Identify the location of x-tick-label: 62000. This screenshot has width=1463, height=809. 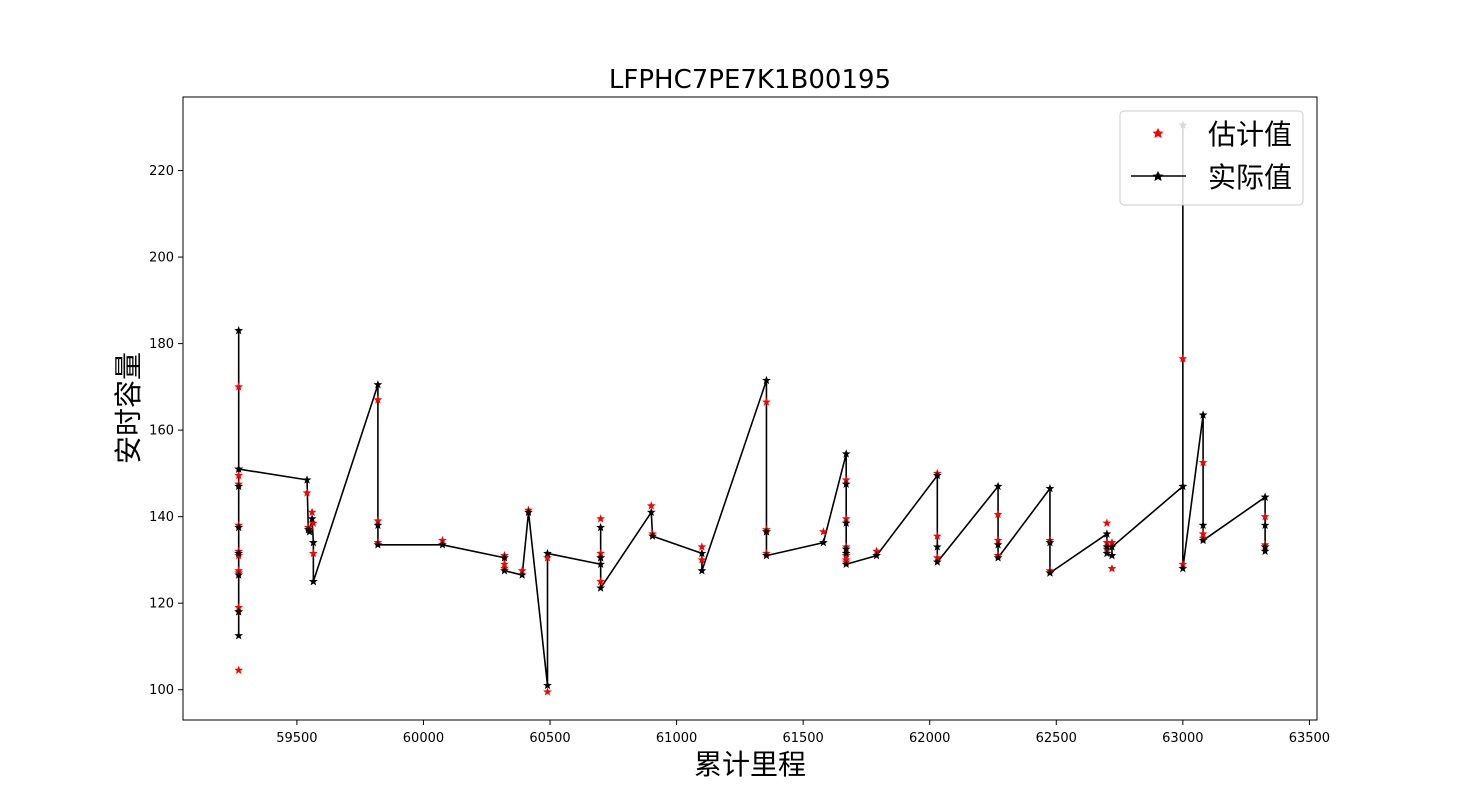
(929, 738).